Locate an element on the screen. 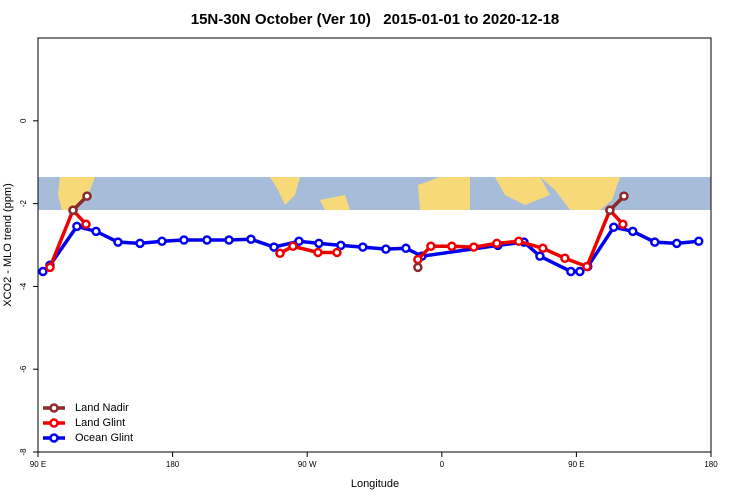 The image size is (750, 500). y-tick-label: 0 is located at coordinates (23, 120).